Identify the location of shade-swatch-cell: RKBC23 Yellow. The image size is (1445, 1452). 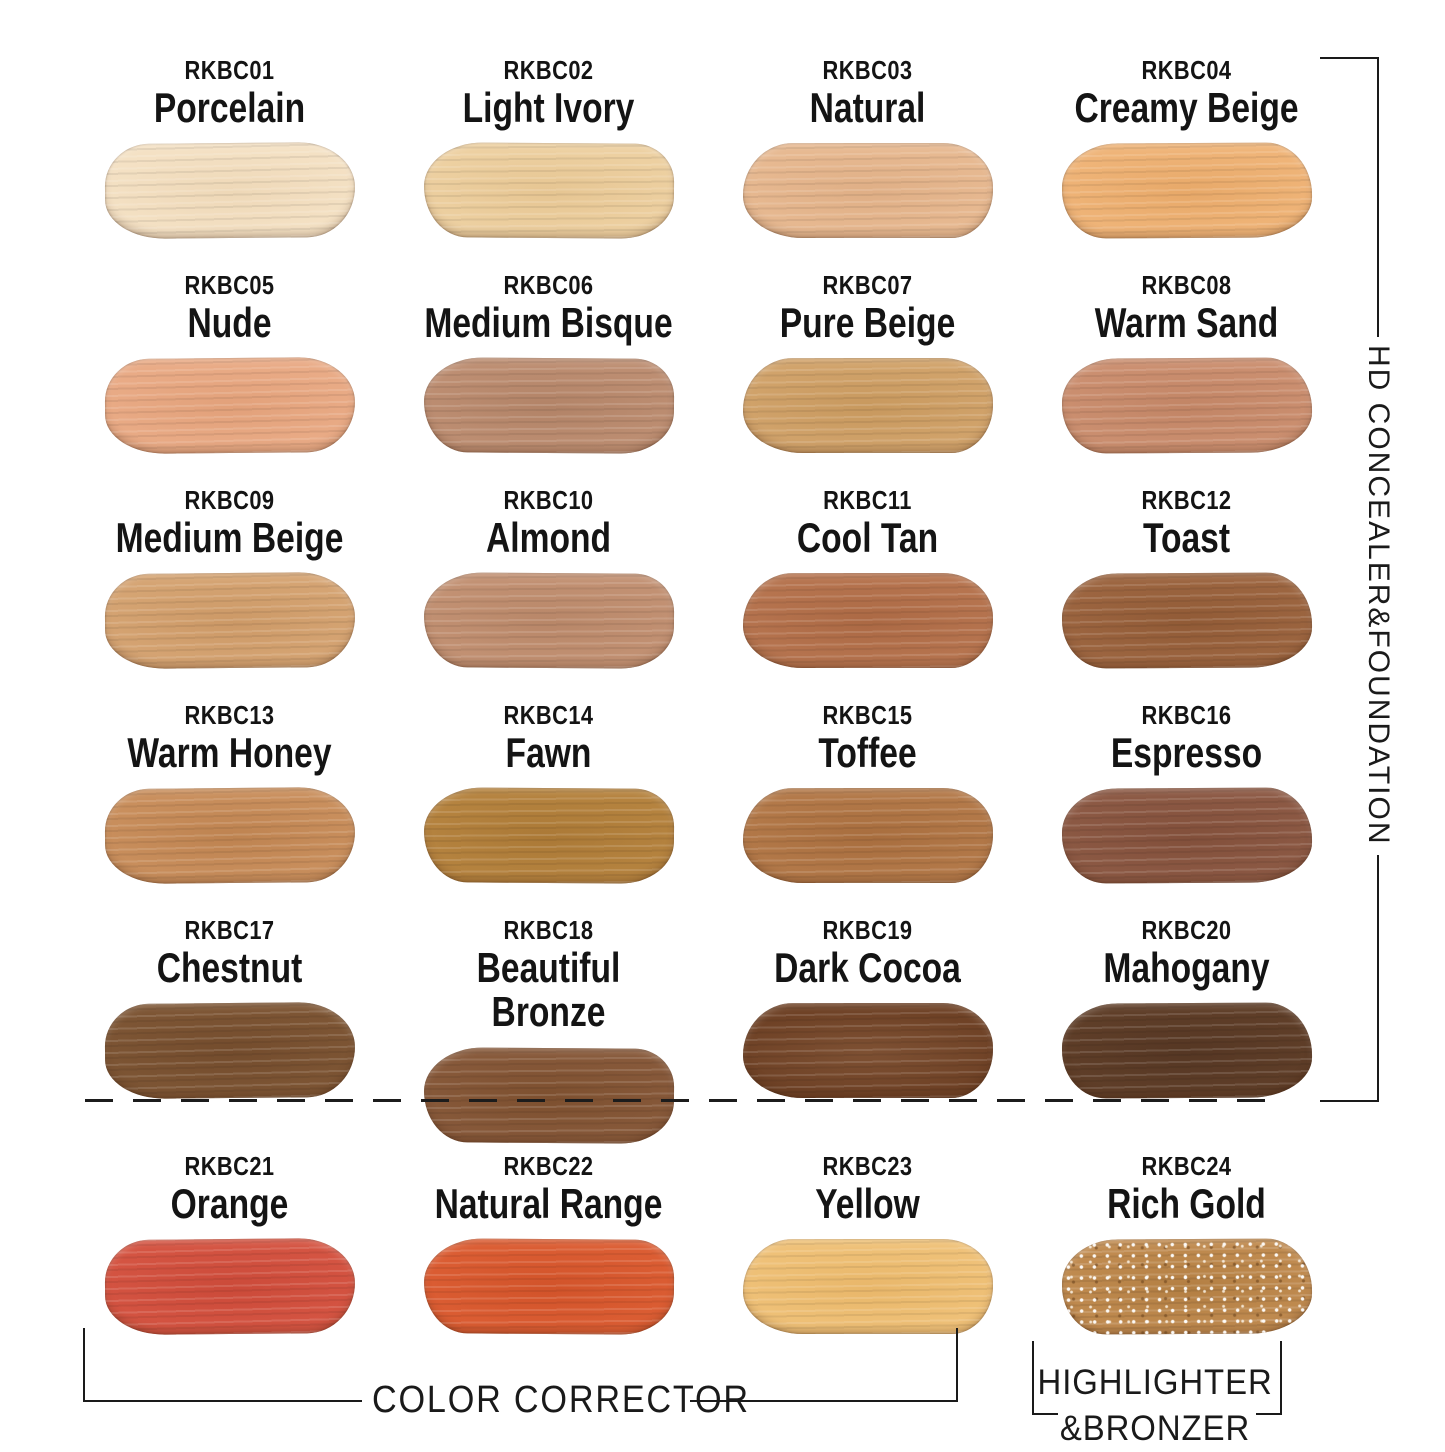
(867, 1249).